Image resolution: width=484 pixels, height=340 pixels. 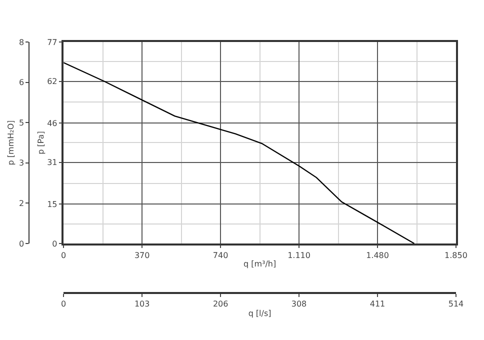 What do you see at coordinates (52, 205) in the screenshot?
I see `y-tick-label: 15` at bounding box center [52, 205].